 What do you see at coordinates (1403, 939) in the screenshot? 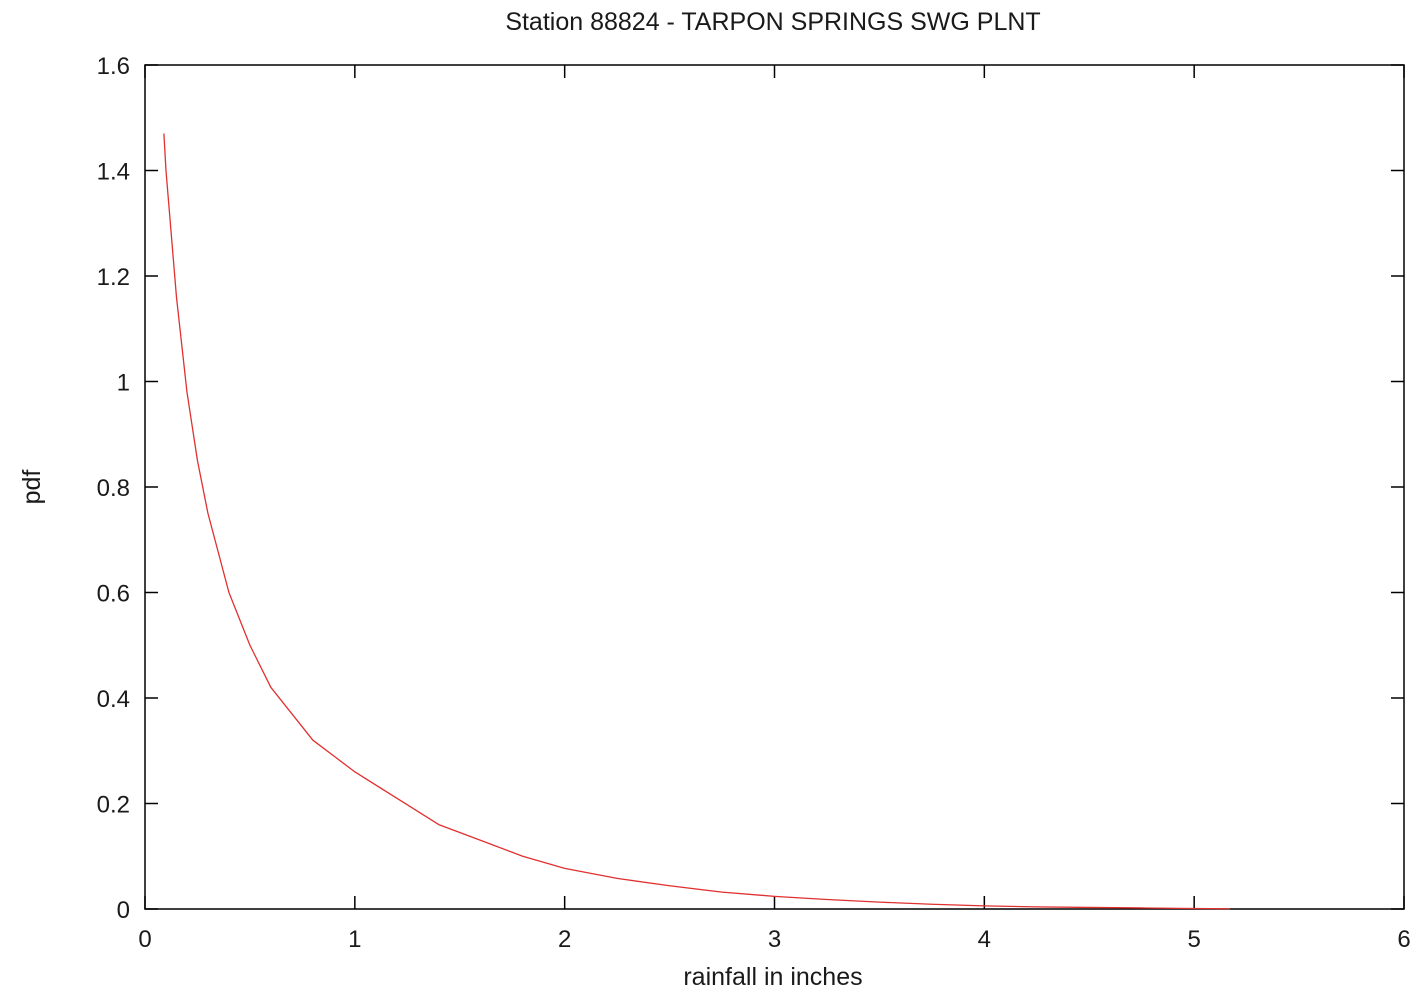
I see `x-tick-label: 6` at bounding box center [1403, 939].